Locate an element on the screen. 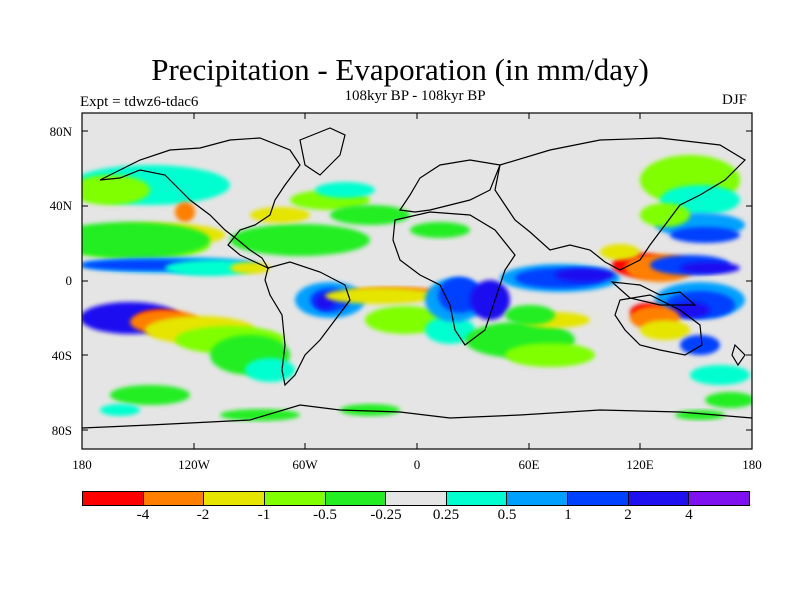  lon-tick-180w: 180 is located at coordinates (82, 464).